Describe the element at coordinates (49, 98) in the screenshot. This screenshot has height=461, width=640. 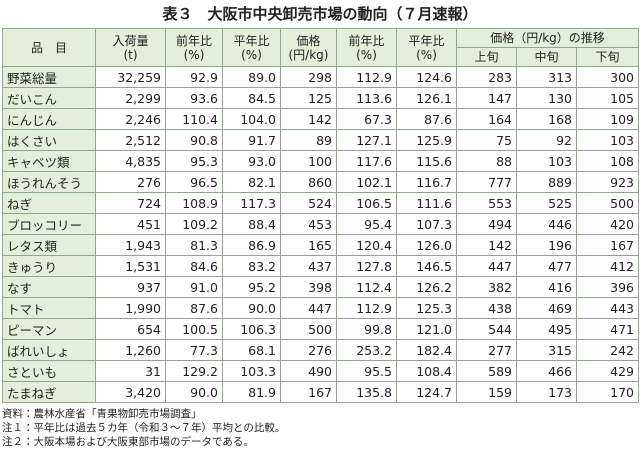
I see `item-cell: だいこん` at that location.